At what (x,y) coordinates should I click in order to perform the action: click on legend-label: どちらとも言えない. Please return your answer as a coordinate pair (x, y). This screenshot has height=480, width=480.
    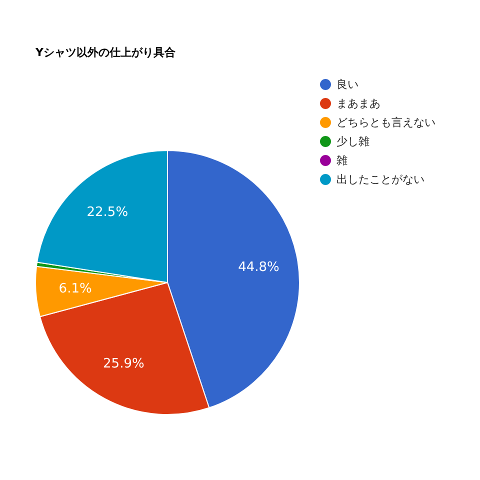
    Looking at the image, I should click on (386, 122).